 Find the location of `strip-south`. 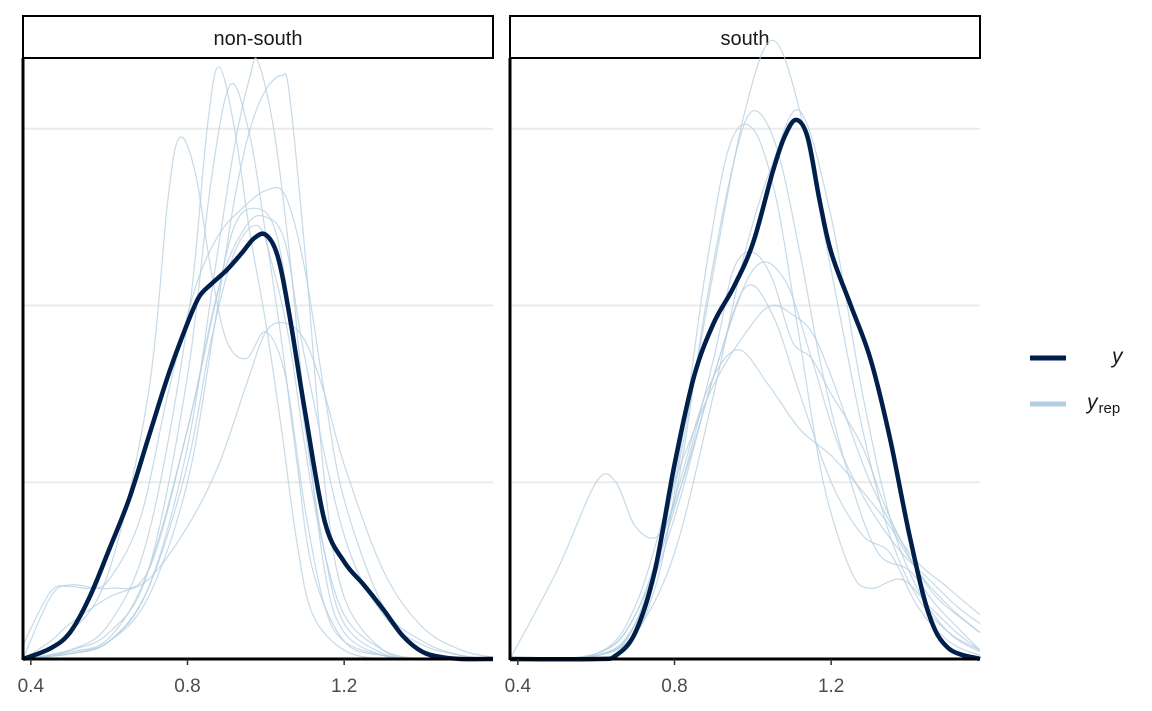

strip-south is located at coordinates (745, 37).